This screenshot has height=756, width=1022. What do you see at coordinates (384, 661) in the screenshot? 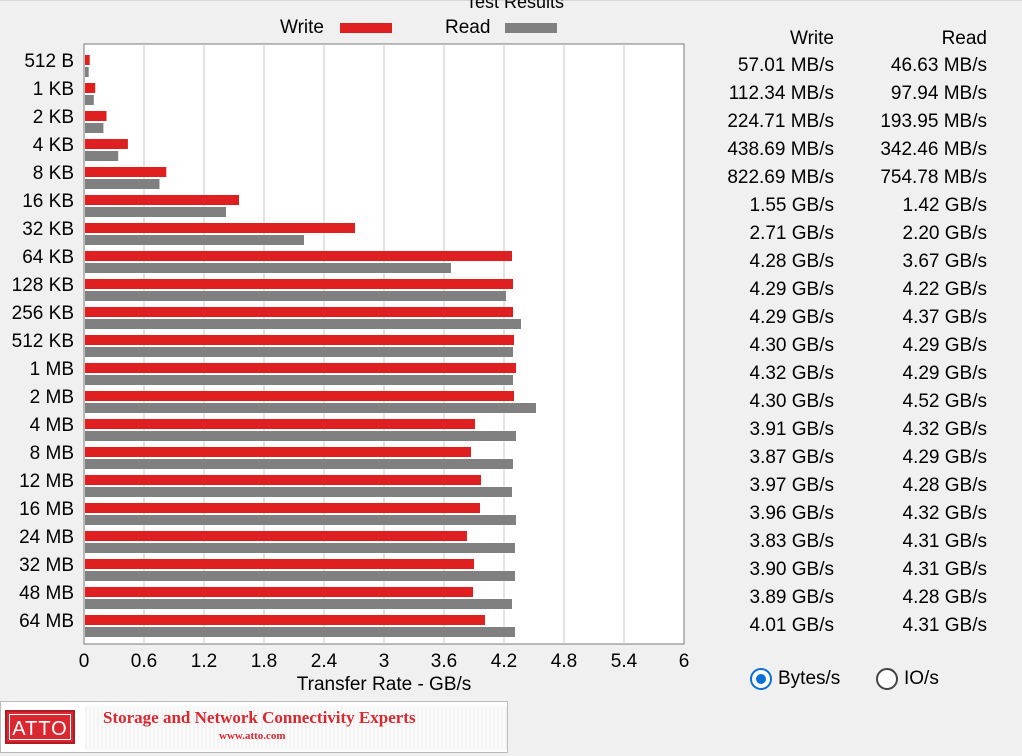
I see `x-tick-label: 3` at bounding box center [384, 661].